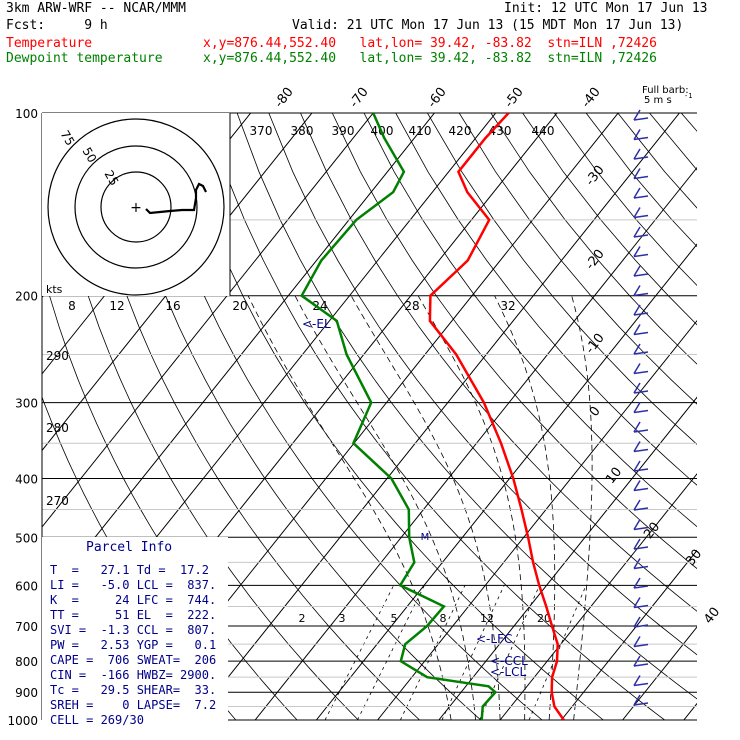 This screenshot has height=740, width=740. What do you see at coordinates (658, 100) in the screenshot?
I see `barb-unit: 5 m s` at bounding box center [658, 100].